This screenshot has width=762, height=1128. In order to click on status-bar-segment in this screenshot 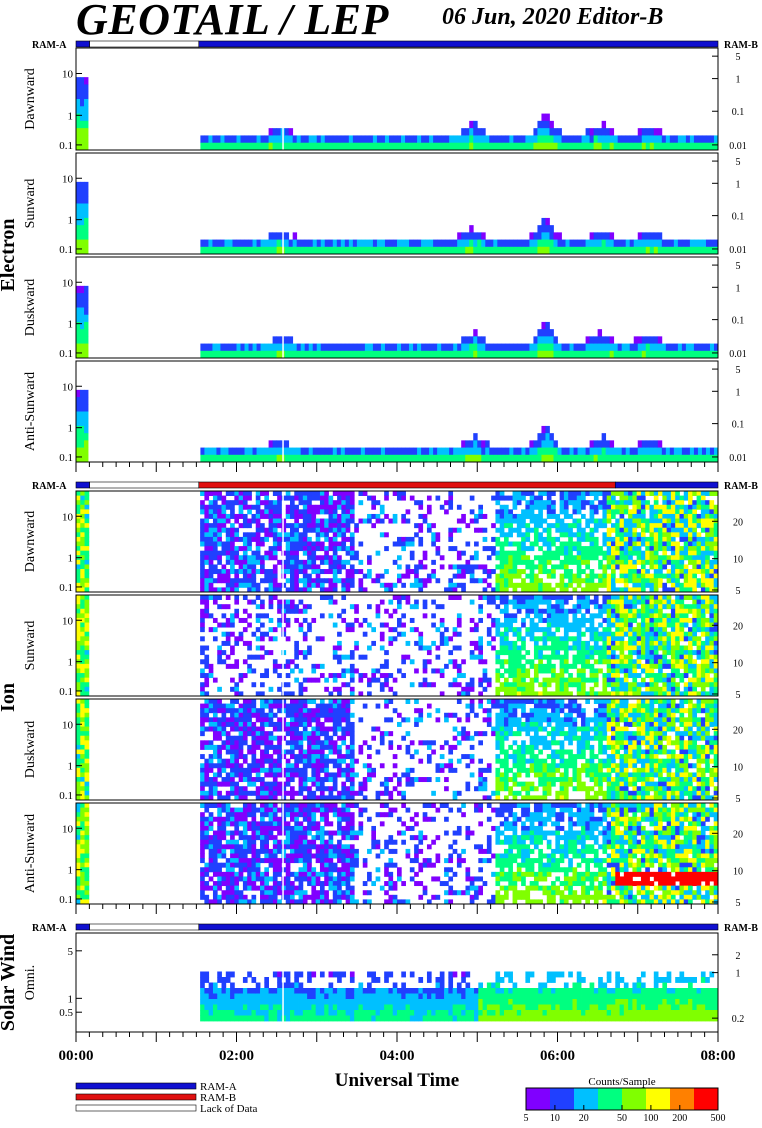, I will do `click(407, 485)`.